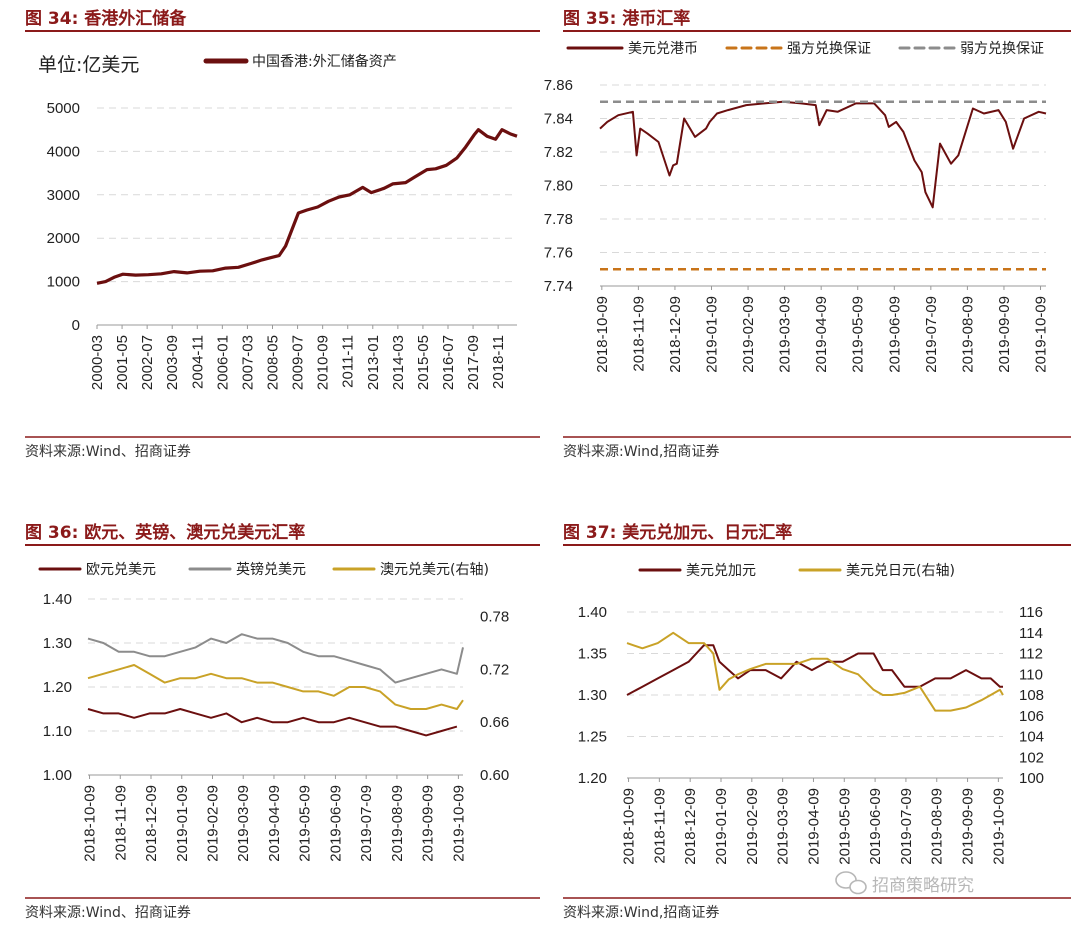  What do you see at coordinates (592, 737) in the screenshot?
I see `y-tick-label: 1.25` at bounding box center [592, 737].